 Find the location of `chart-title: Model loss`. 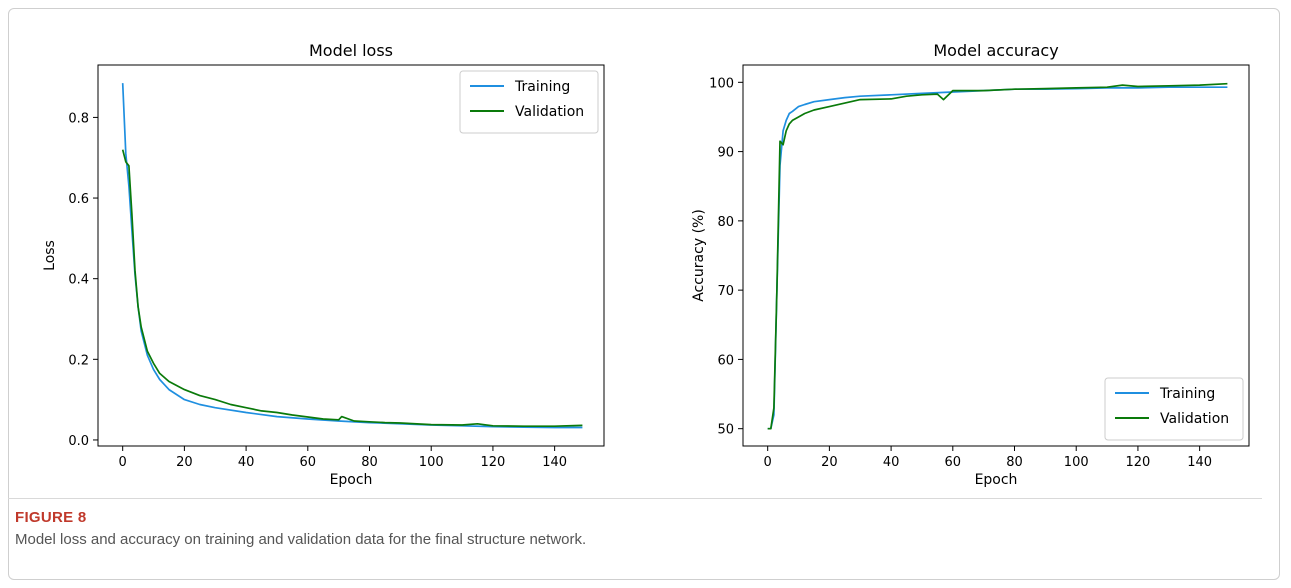

chart-title: Model loss is located at coordinates (351, 50).